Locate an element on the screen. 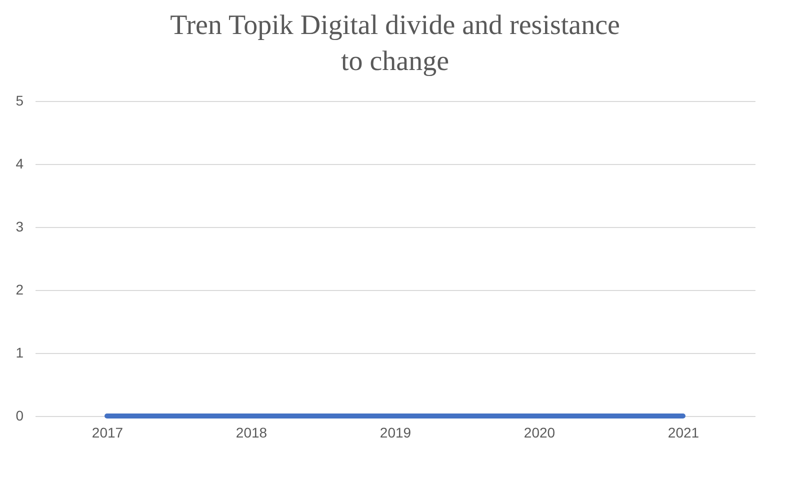  x-tick-label: 2018 is located at coordinates (252, 432).